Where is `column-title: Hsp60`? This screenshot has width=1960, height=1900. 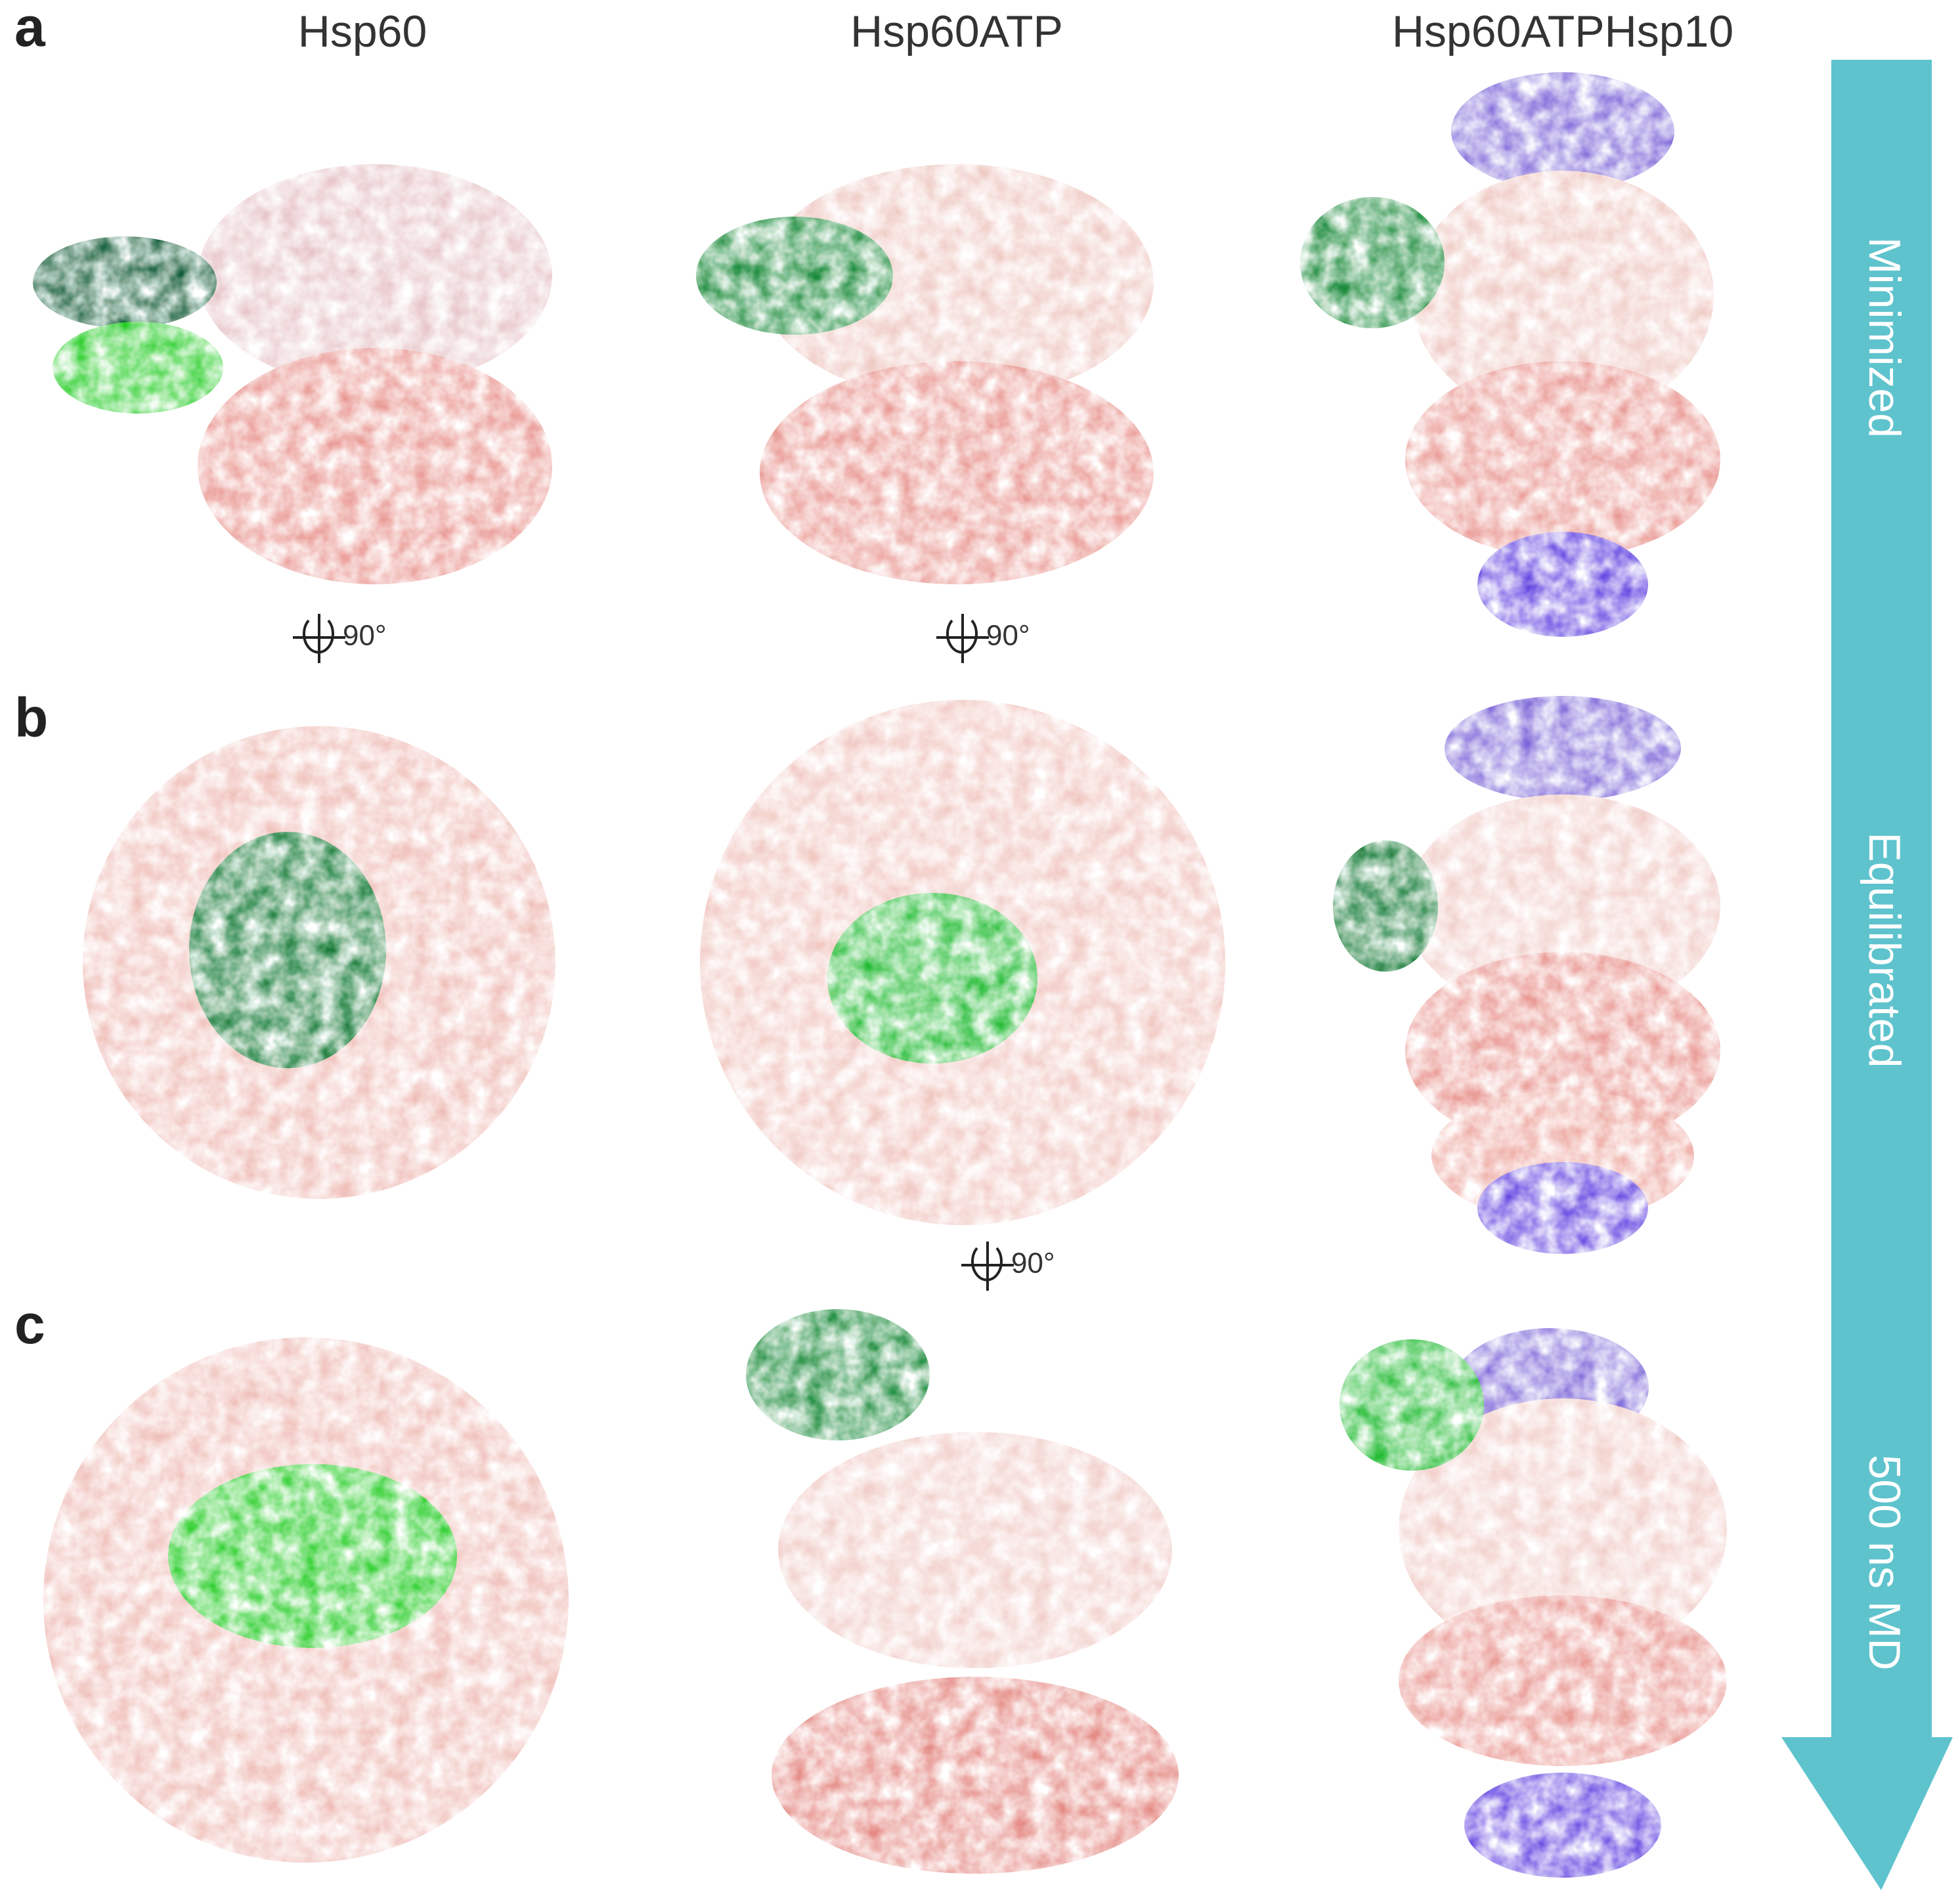 column-title: Hsp60 is located at coordinates (362, 31).